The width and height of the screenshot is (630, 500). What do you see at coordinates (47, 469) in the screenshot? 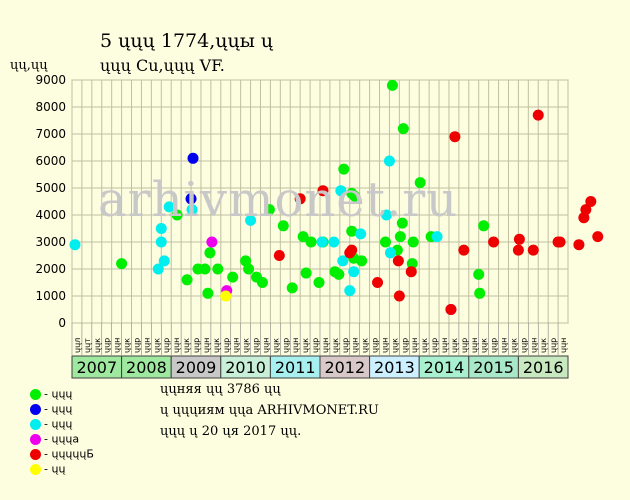
I see `legend-item: - ųų` at bounding box center [47, 469].